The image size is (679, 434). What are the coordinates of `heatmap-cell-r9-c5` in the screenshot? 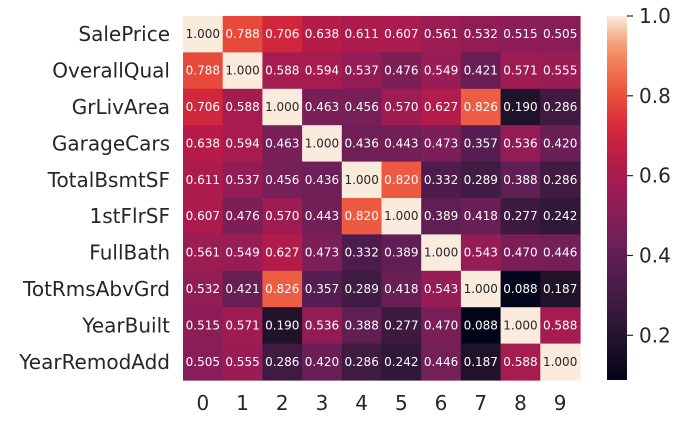 It's located at (401, 362).